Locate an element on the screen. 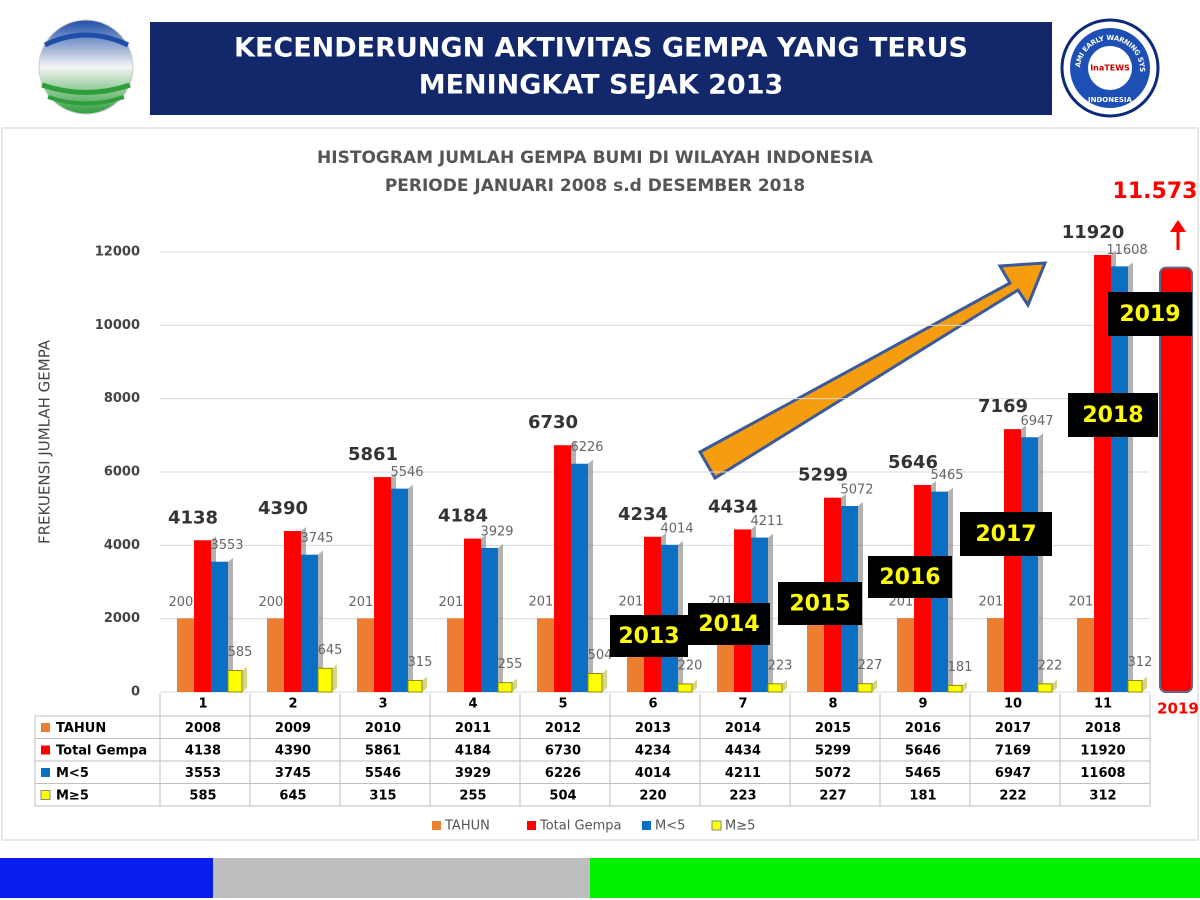 The height and width of the screenshot is (900, 1200). table-cell: 504 is located at coordinates (562, 795).